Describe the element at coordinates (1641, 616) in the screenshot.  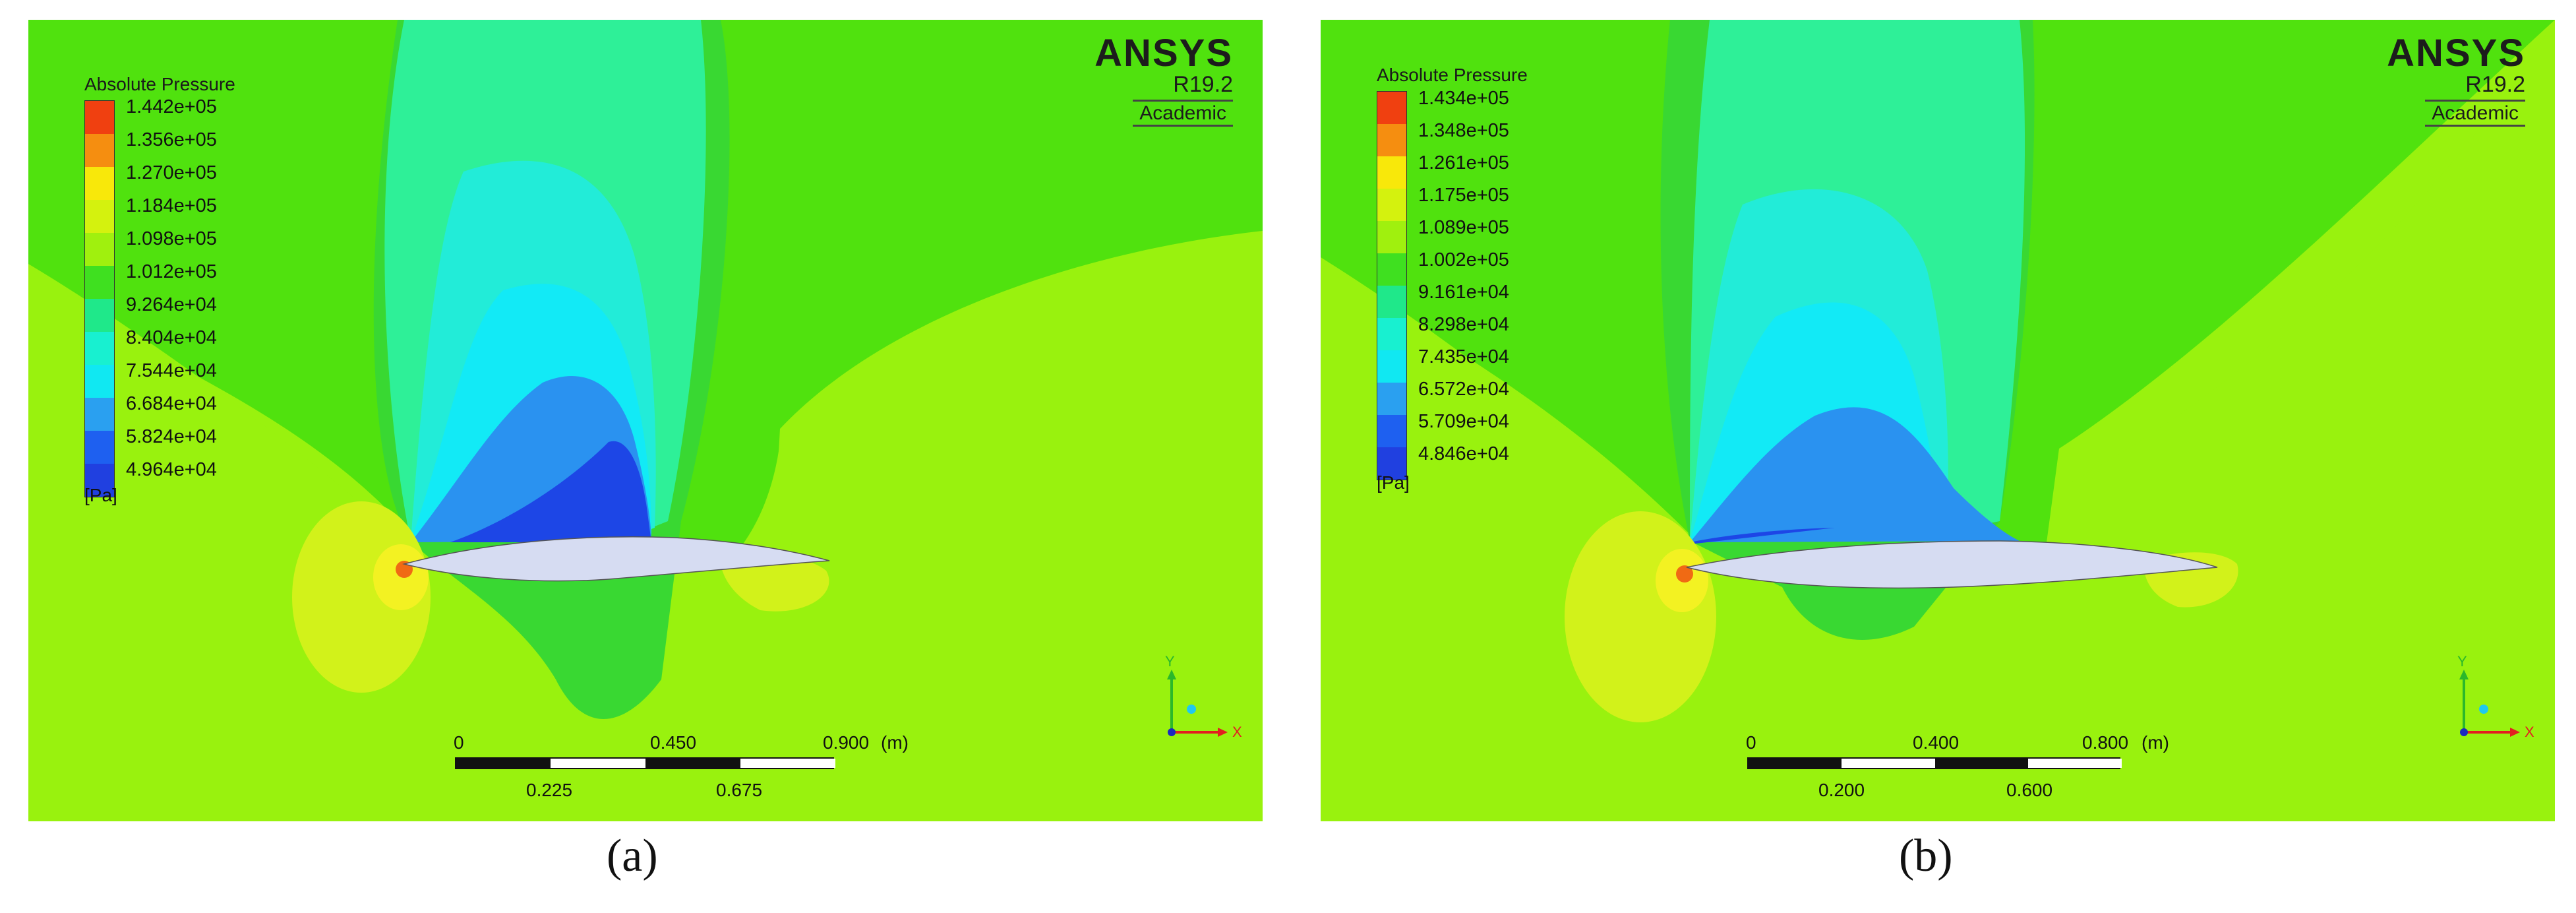
I see `stagnation-yellow-zone` at that location.